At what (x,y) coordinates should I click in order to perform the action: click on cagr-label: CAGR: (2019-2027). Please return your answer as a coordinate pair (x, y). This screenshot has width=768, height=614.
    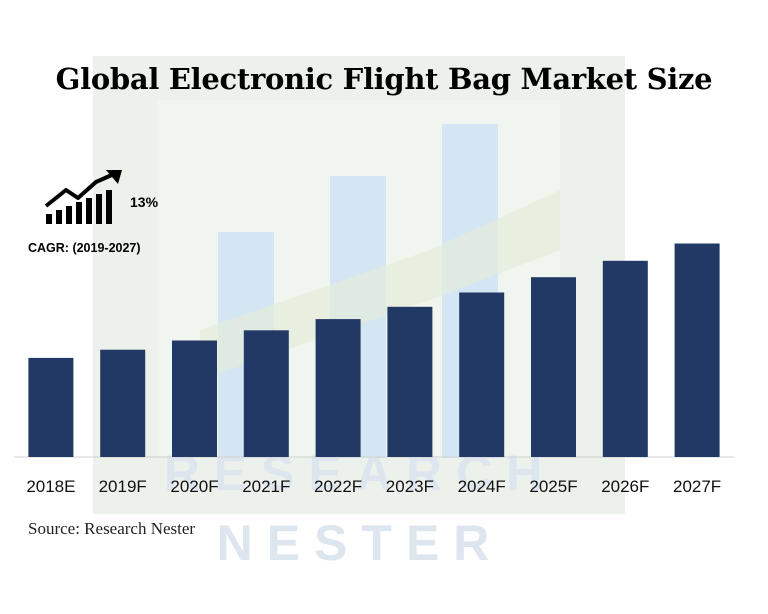
    Looking at the image, I should click on (84, 248).